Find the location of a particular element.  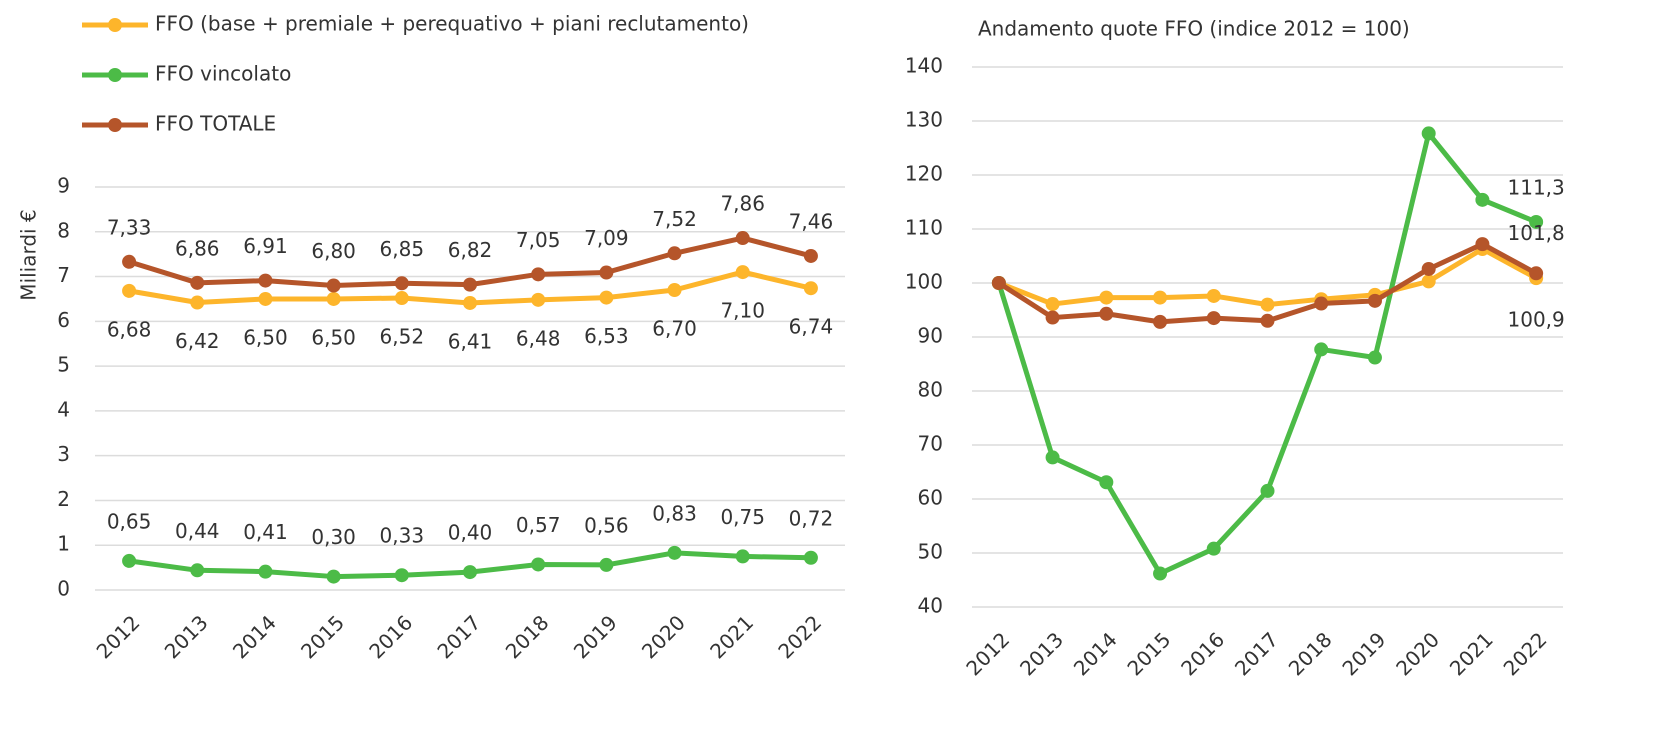

data-label: 6,68 is located at coordinates (129, 329).